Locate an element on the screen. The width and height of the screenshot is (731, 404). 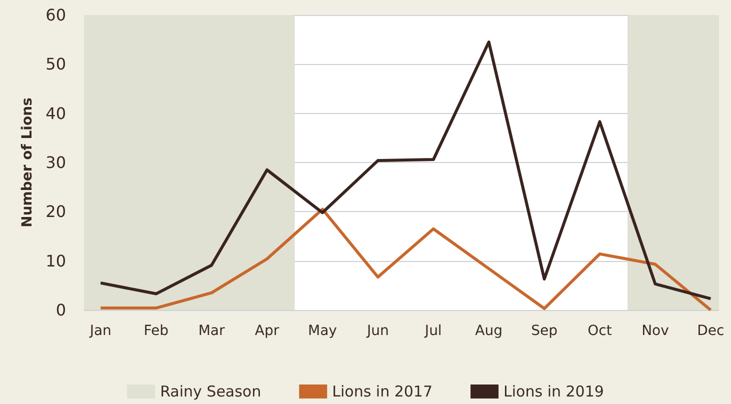
y-tick-label: 0 is located at coordinates (61, 310).